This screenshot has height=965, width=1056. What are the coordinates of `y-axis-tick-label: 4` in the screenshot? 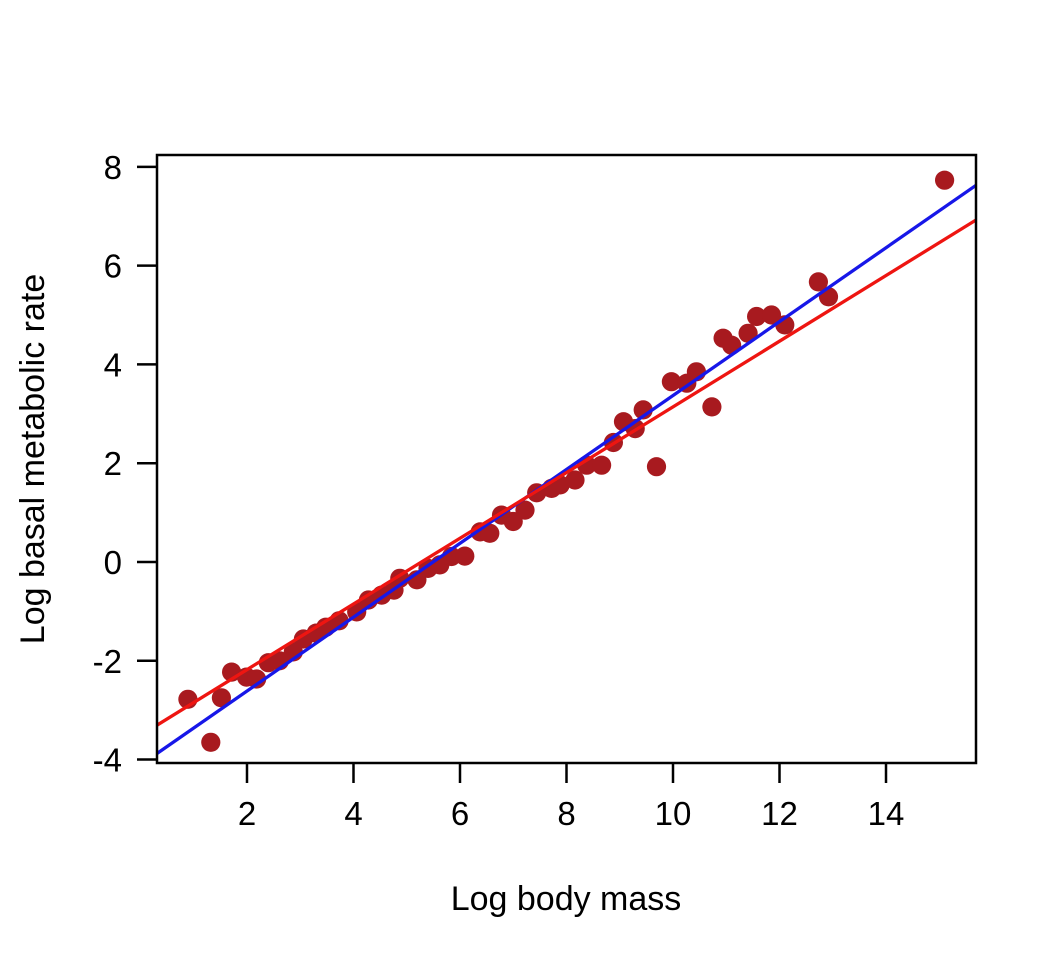 It's located at (113, 364).